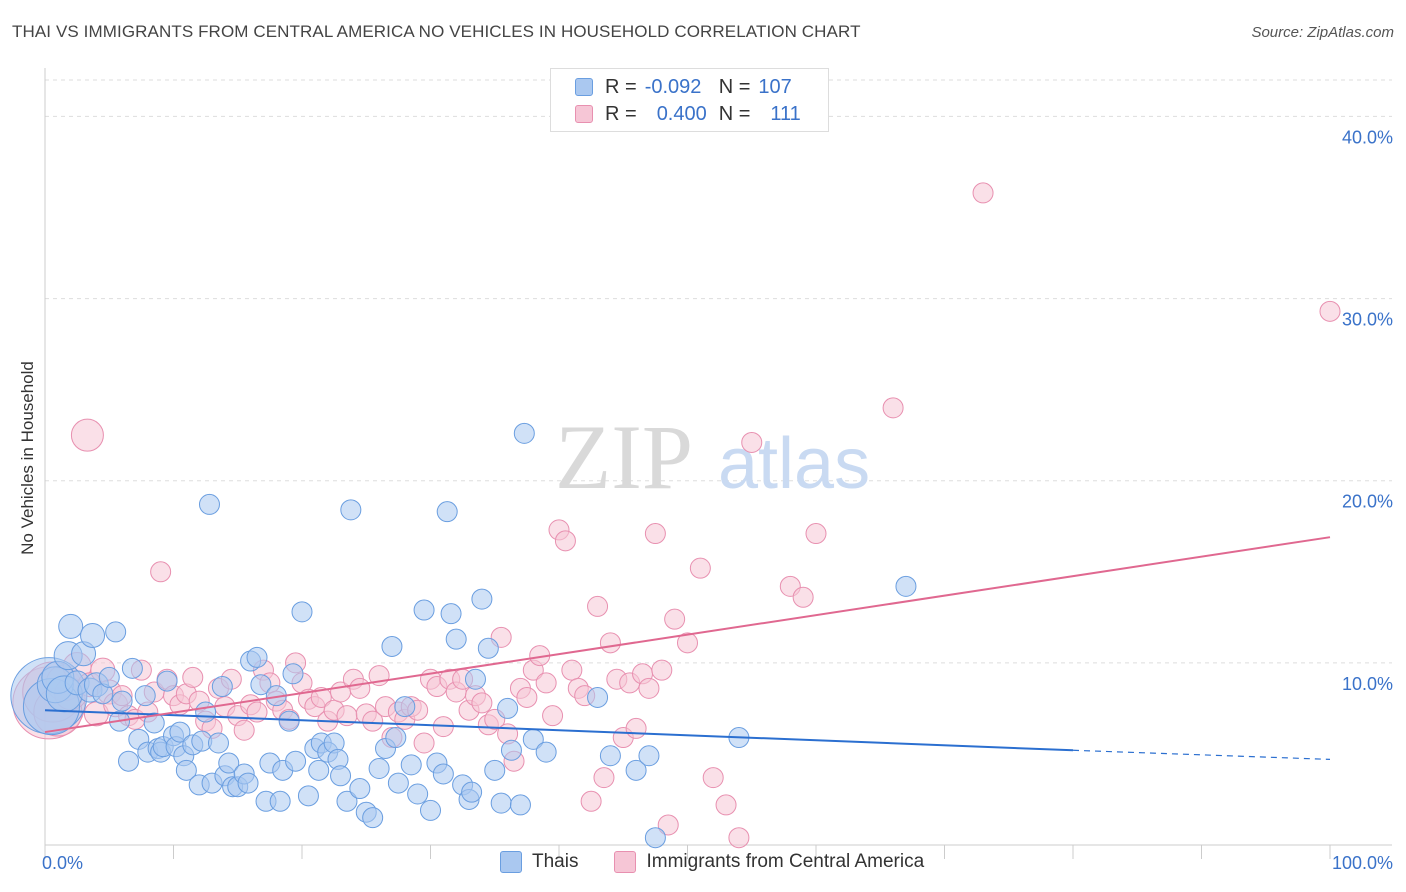  What do you see at coordinates (785, 113) in the screenshot?
I see `legend-n-value: 111` at bounding box center [785, 113].